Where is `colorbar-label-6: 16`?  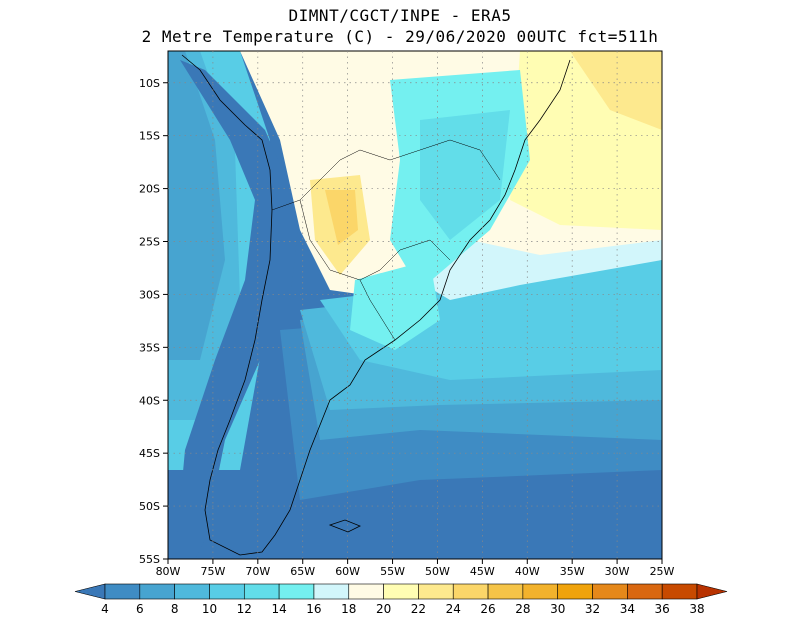
colorbar-label-6: 16 is located at coordinates (313, 609).